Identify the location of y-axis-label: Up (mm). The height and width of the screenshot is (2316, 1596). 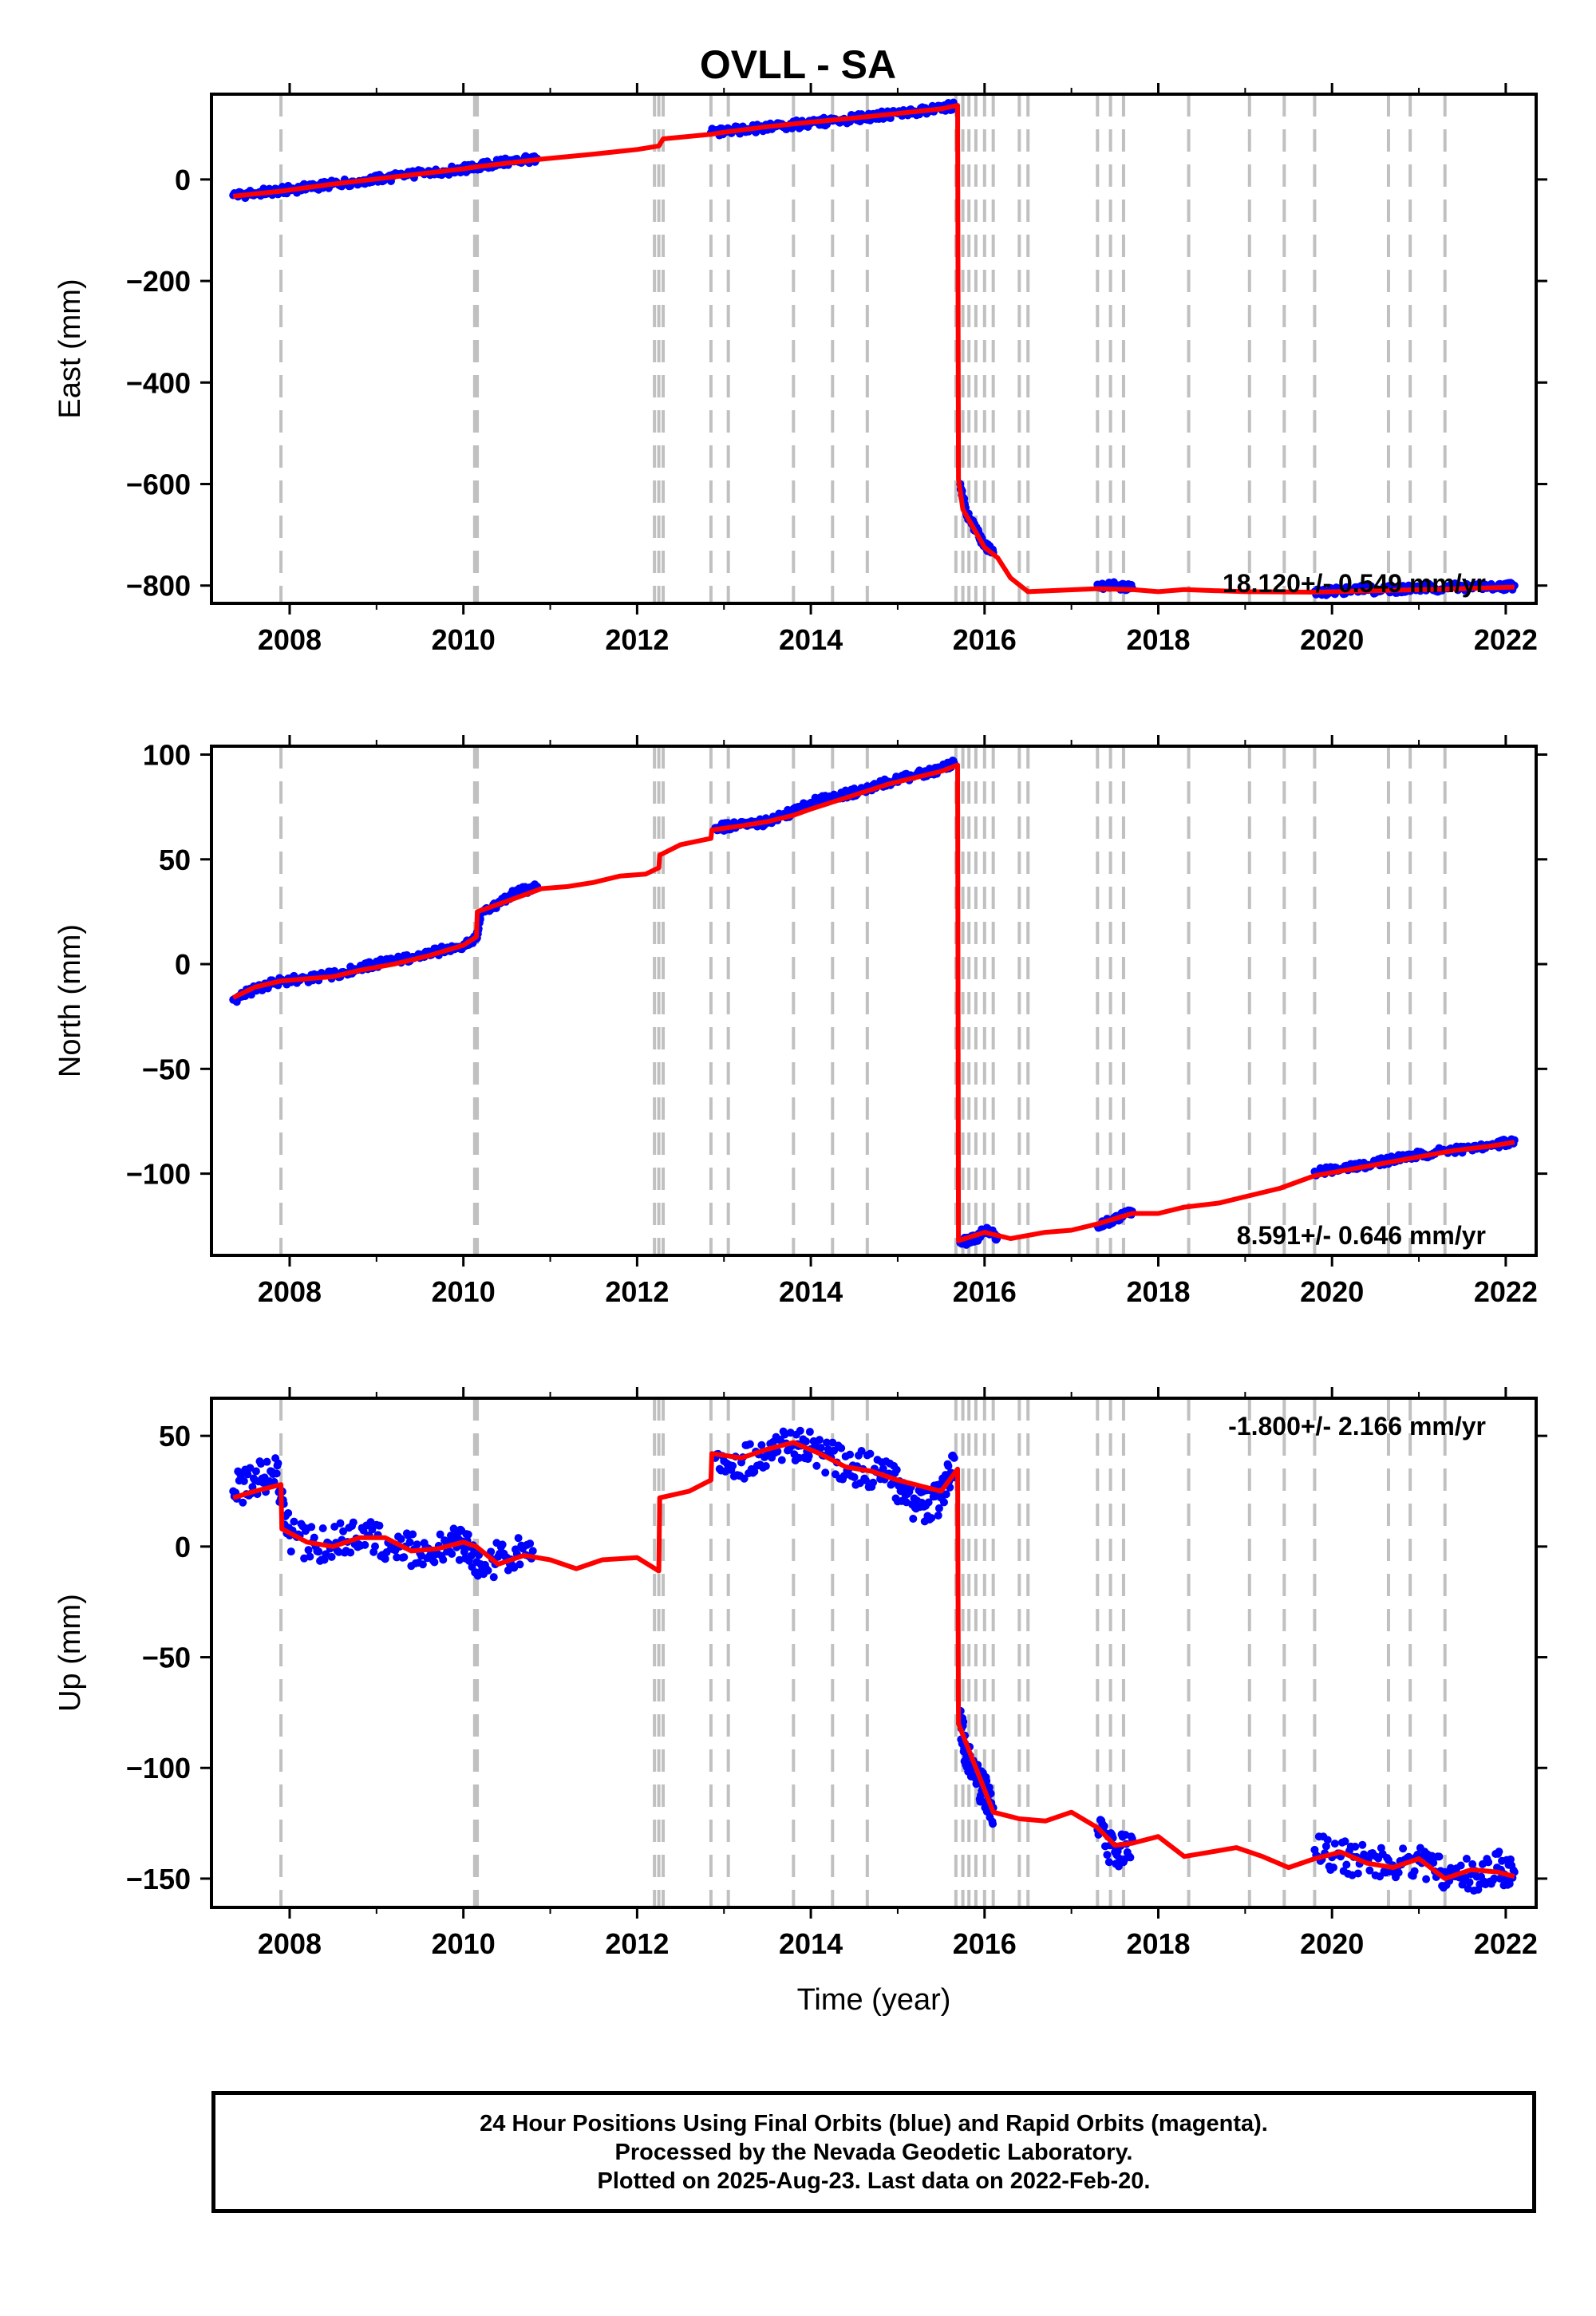
(70, 1653).